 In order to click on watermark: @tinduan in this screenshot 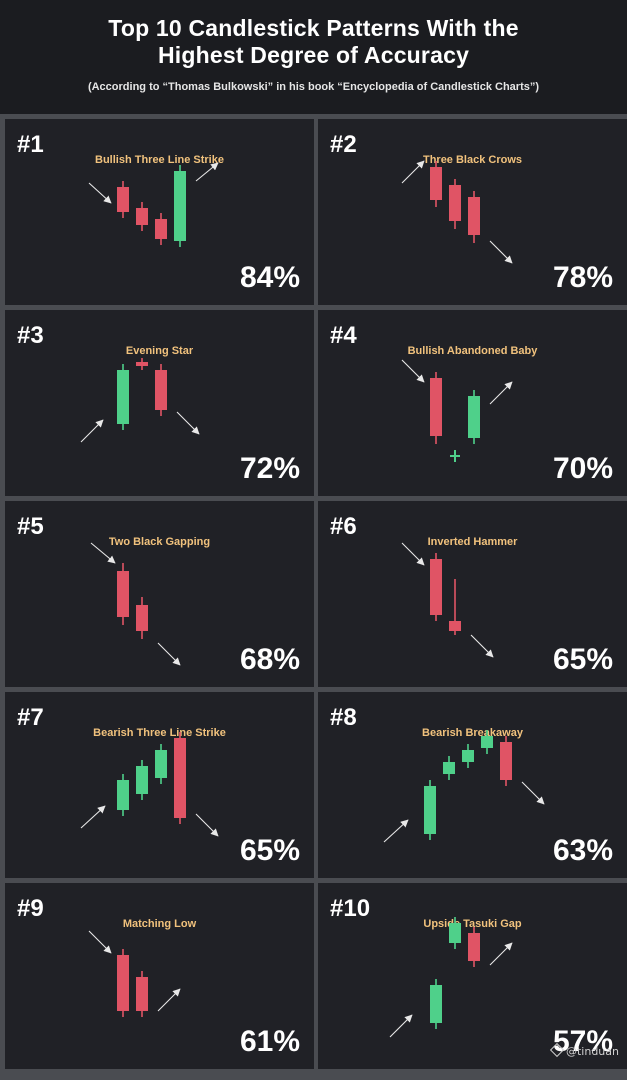, I will do `click(584, 1050)`.